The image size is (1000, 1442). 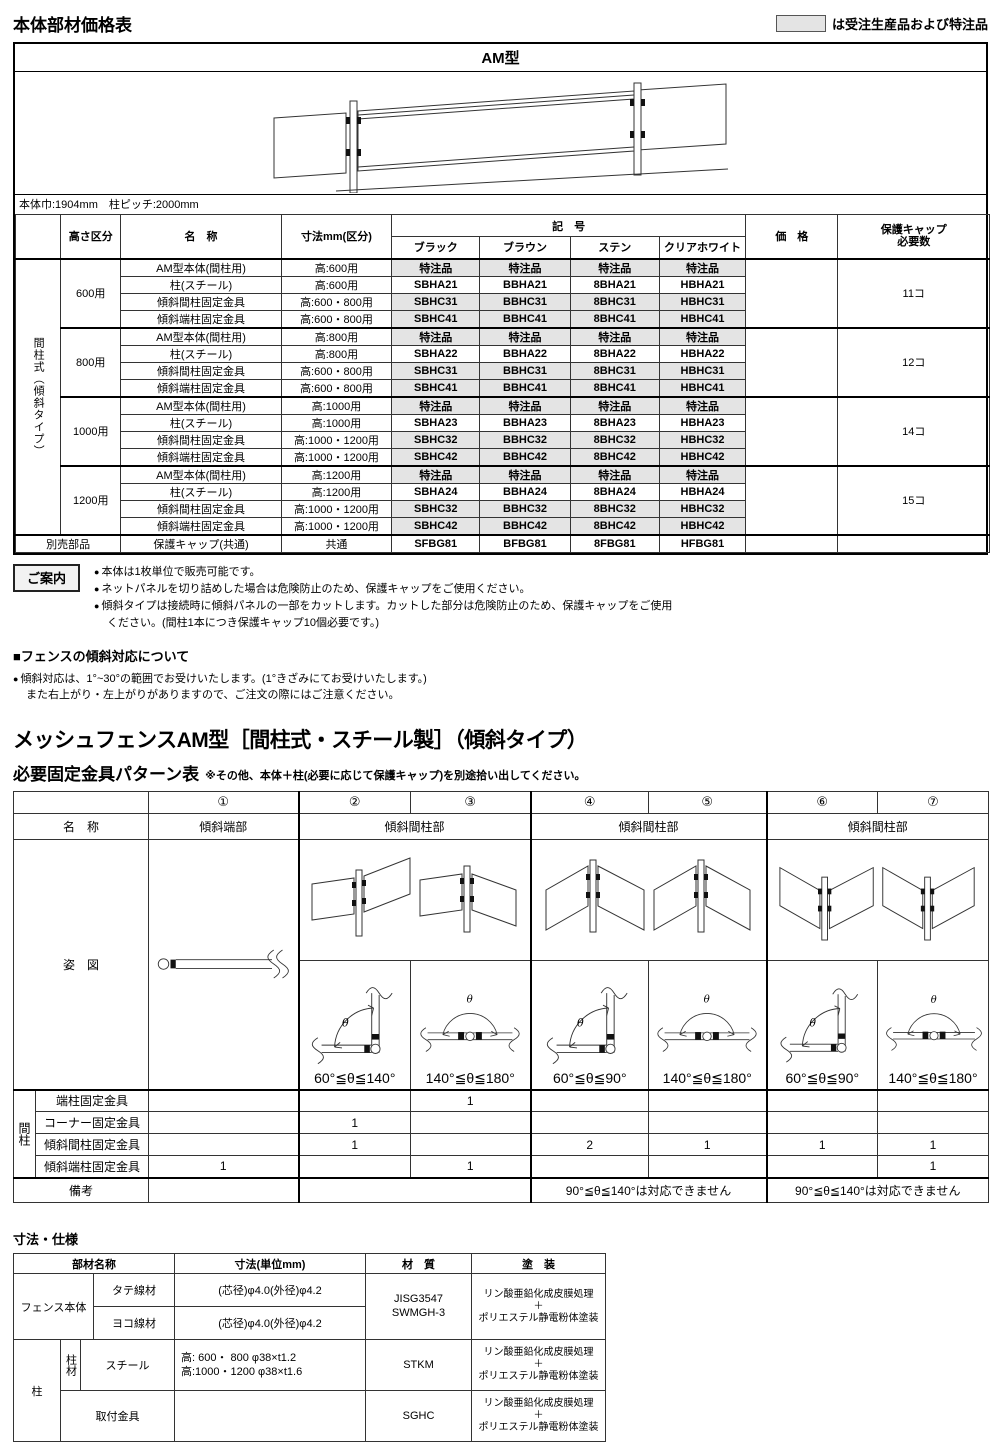 I want to click on hardware-label: 傾斜端柱固定金具, so click(x=92, y=1167).